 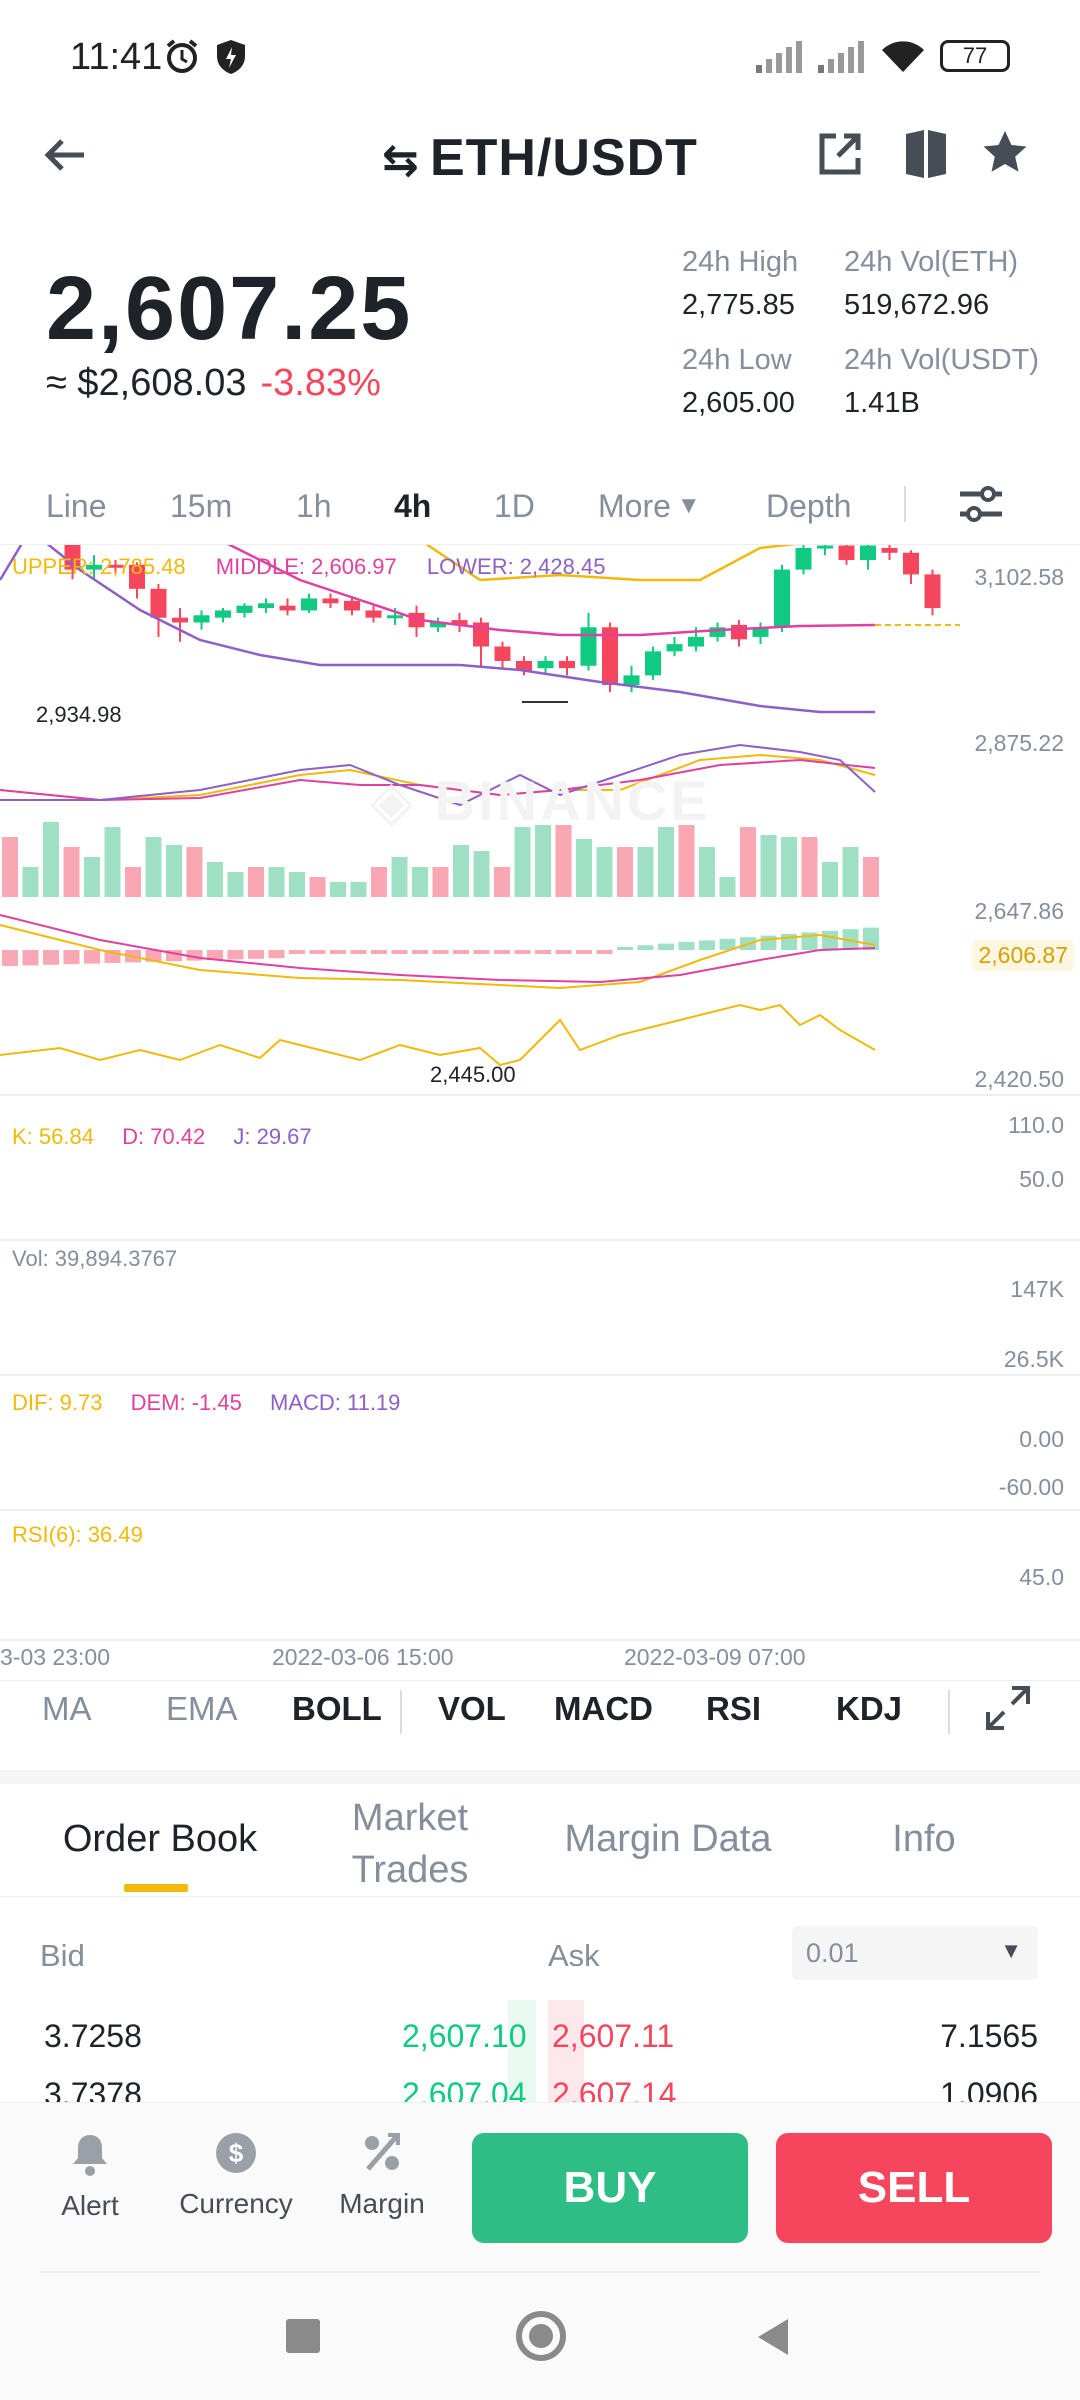 What do you see at coordinates (201, 506) in the screenshot?
I see `tab-15m: 15m` at bounding box center [201, 506].